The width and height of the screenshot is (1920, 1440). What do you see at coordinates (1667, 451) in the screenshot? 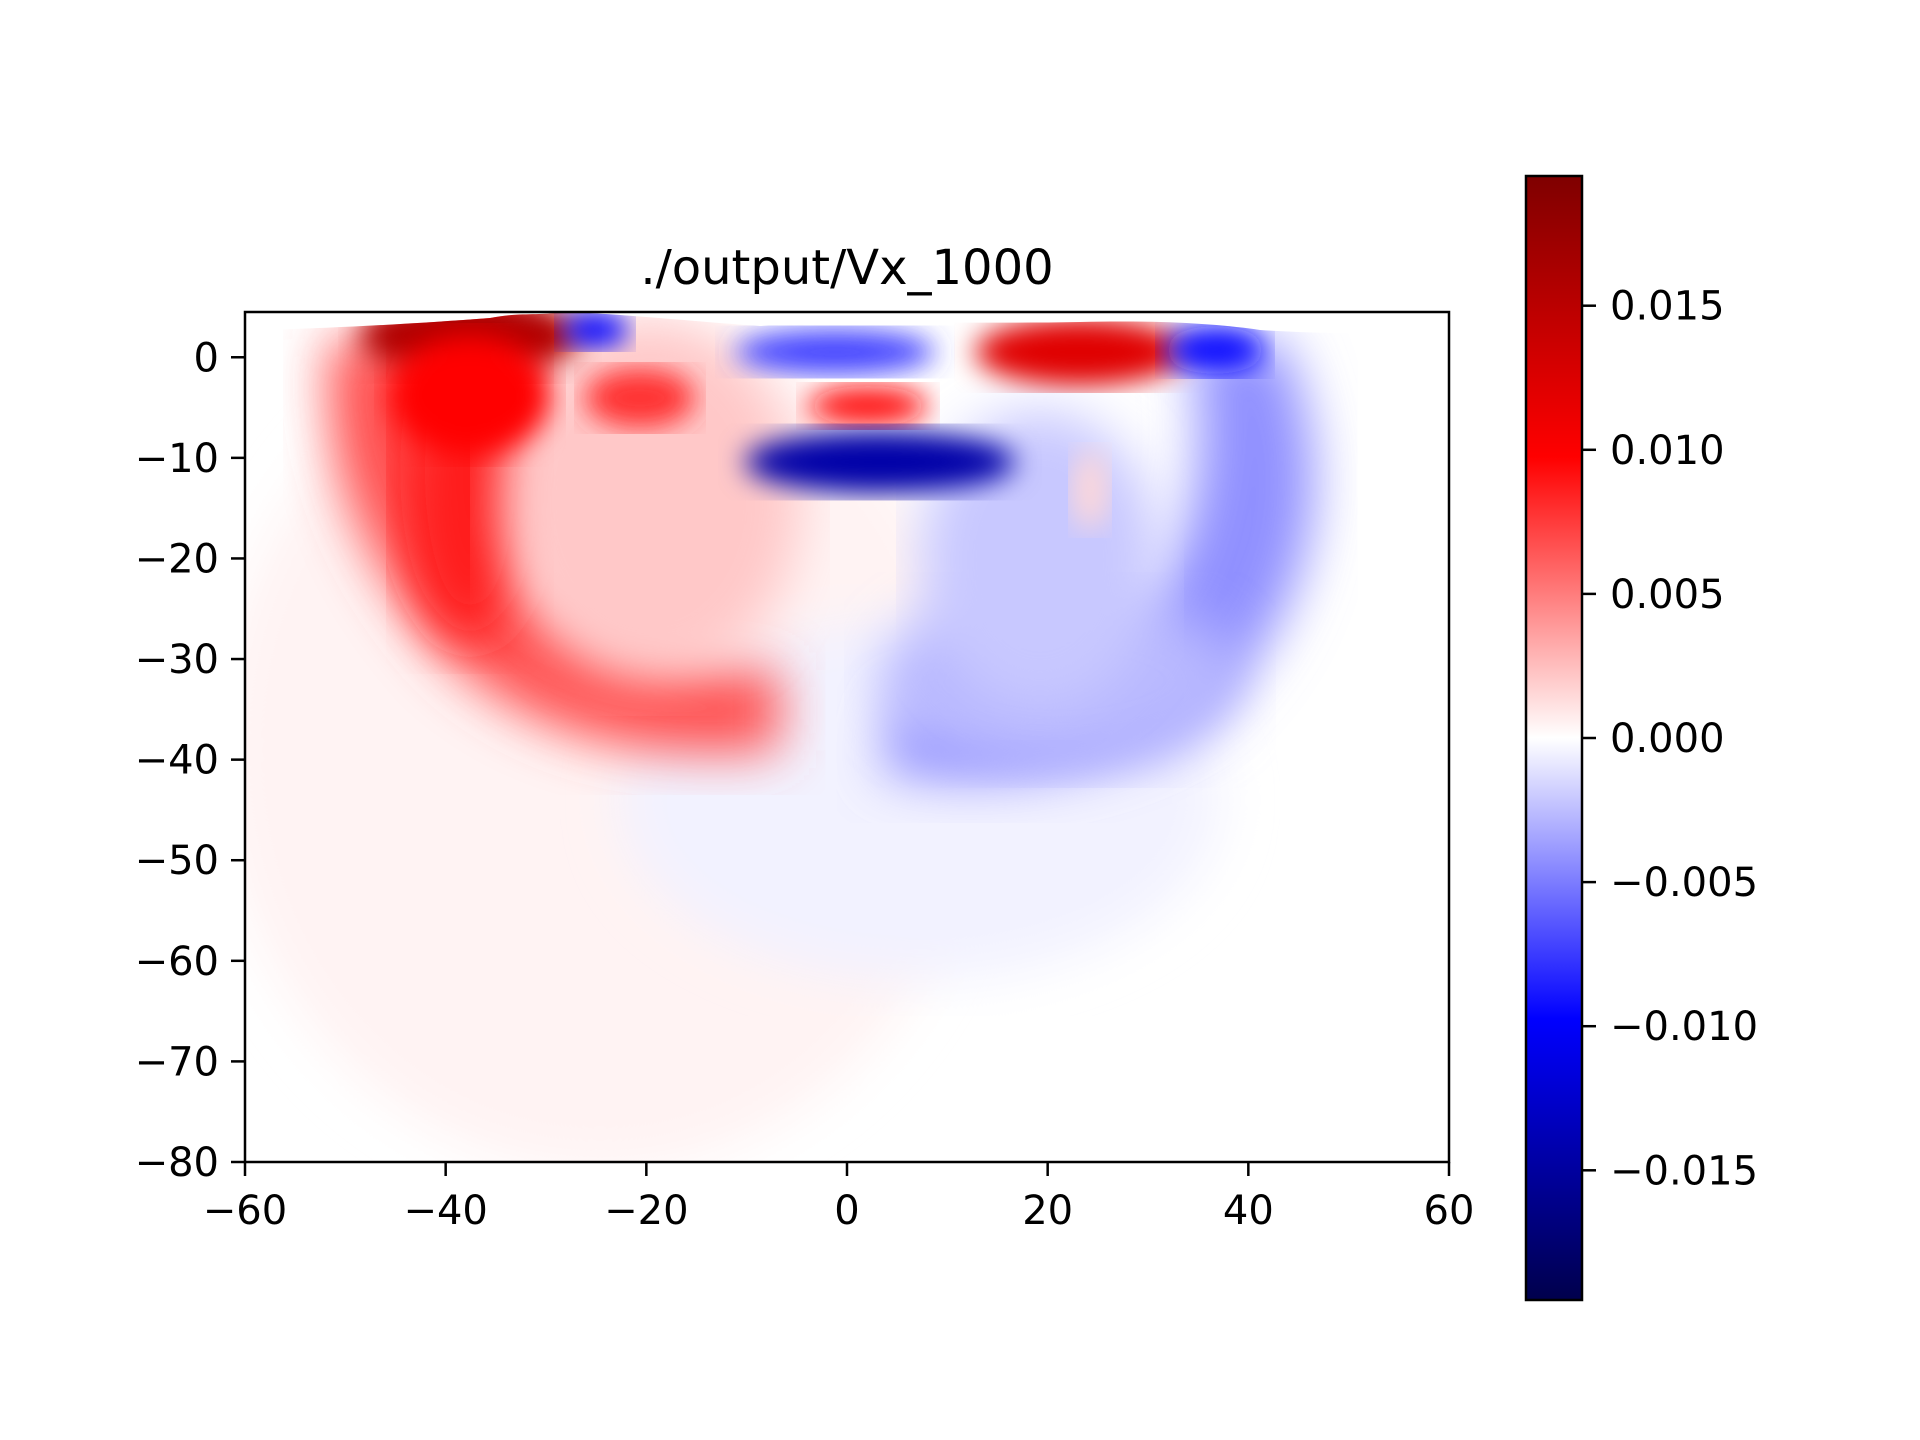
I see `colorbar-tick-label: 0.010` at bounding box center [1667, 451].